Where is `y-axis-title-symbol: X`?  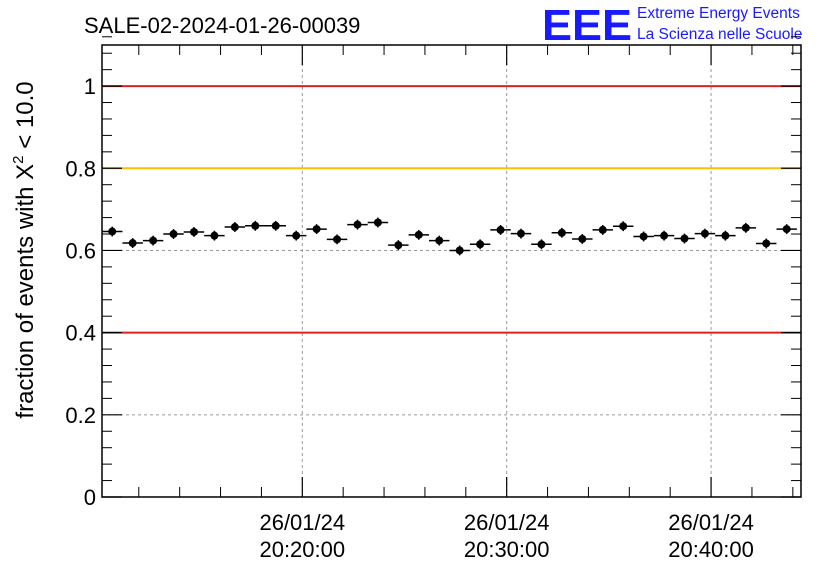 y-axis-title-symbol: X is located at coordinates (25, 172).